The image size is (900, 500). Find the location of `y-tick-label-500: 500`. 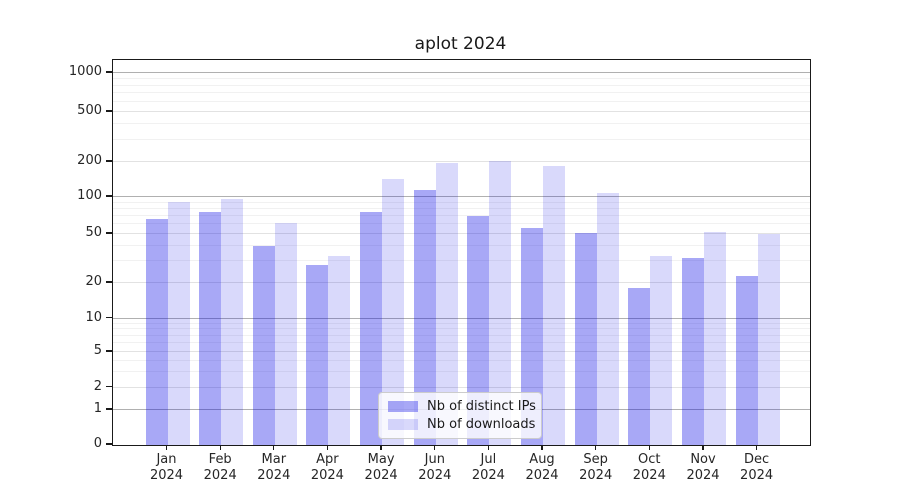

y-tick-label-500: 500 is located at coordinates (89, 110).